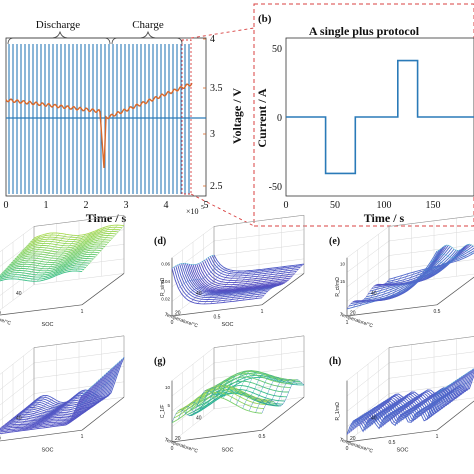 The height and width of the screenshot is (474, 474). Describe the element at coordinates (106, 205) in the screenshot. I see `panel-a-x-ticks: 0 1 2 3 4 5` at that location.